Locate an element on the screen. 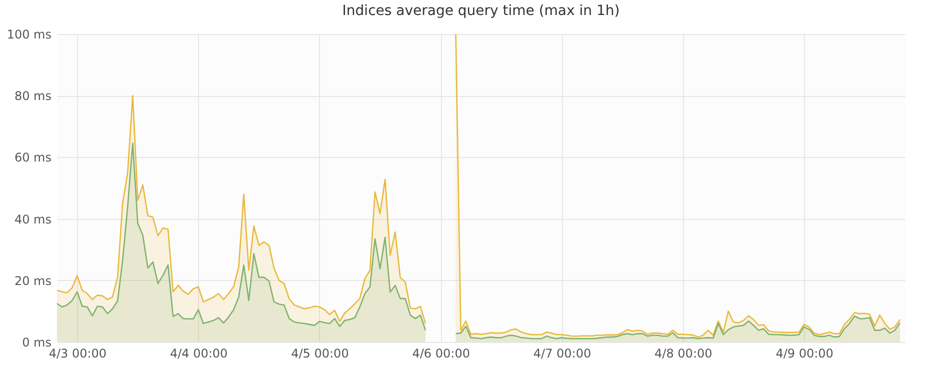 The width and height of the screenshot is (941, 369). x-tick-label: 4/5 00:00 is located at coordinates (320, 353).